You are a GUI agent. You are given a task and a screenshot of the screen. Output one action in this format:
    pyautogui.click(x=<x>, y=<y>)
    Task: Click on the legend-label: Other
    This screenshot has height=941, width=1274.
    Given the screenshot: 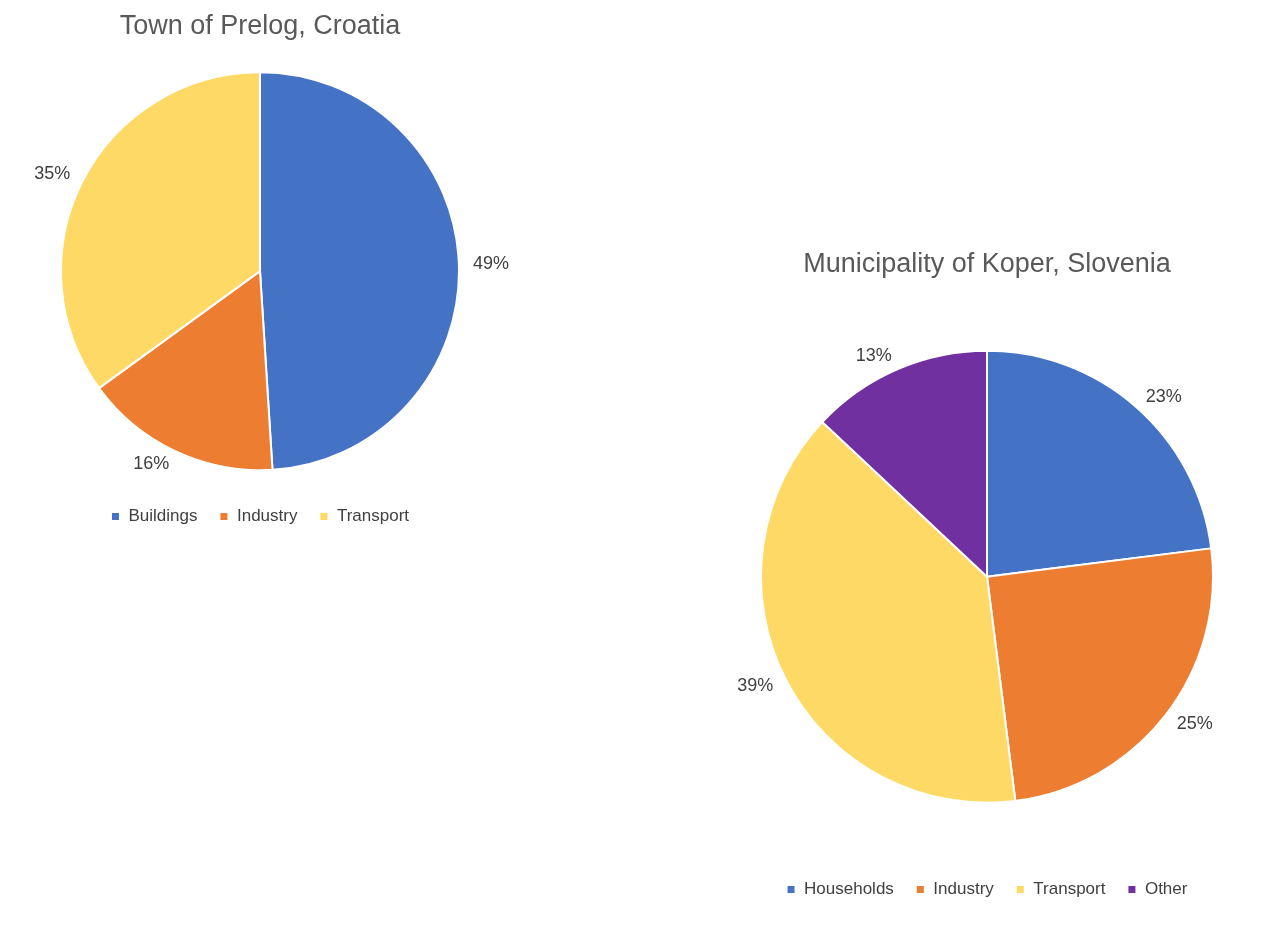 What is the action you would take?
    pyautogui.click(x=1166, y=889)
    